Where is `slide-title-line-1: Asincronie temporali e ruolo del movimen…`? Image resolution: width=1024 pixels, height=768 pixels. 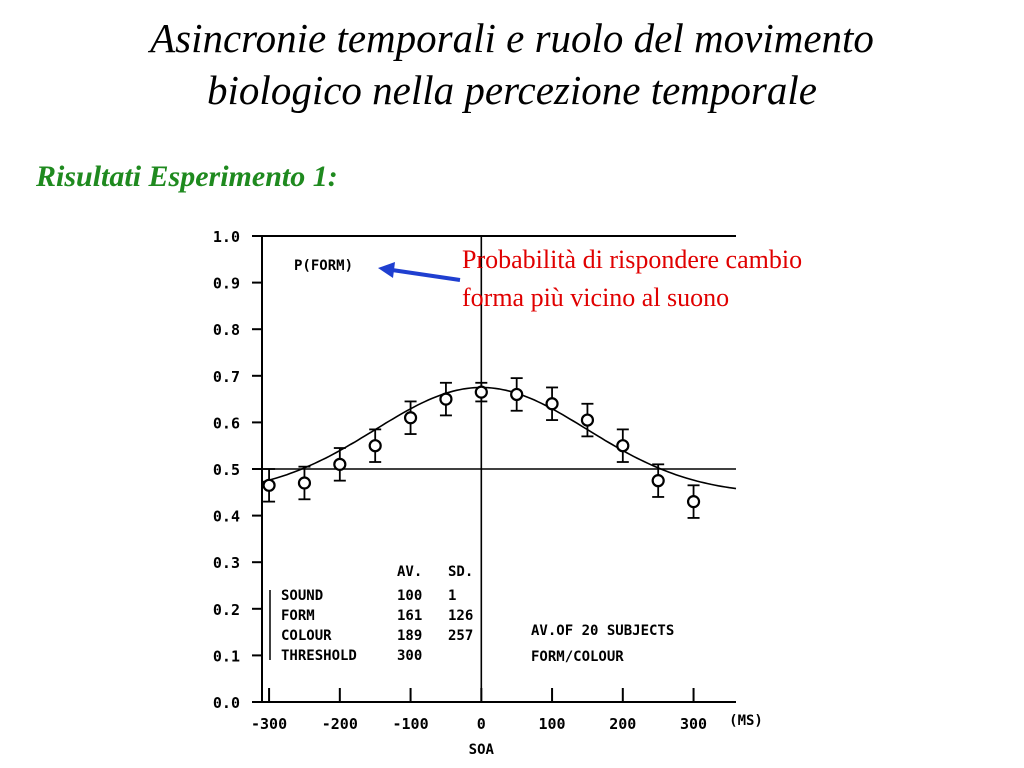 slide-title-line-1: Asincronie temporali e ruolo del movimen… is located at coordinates (512, 38).